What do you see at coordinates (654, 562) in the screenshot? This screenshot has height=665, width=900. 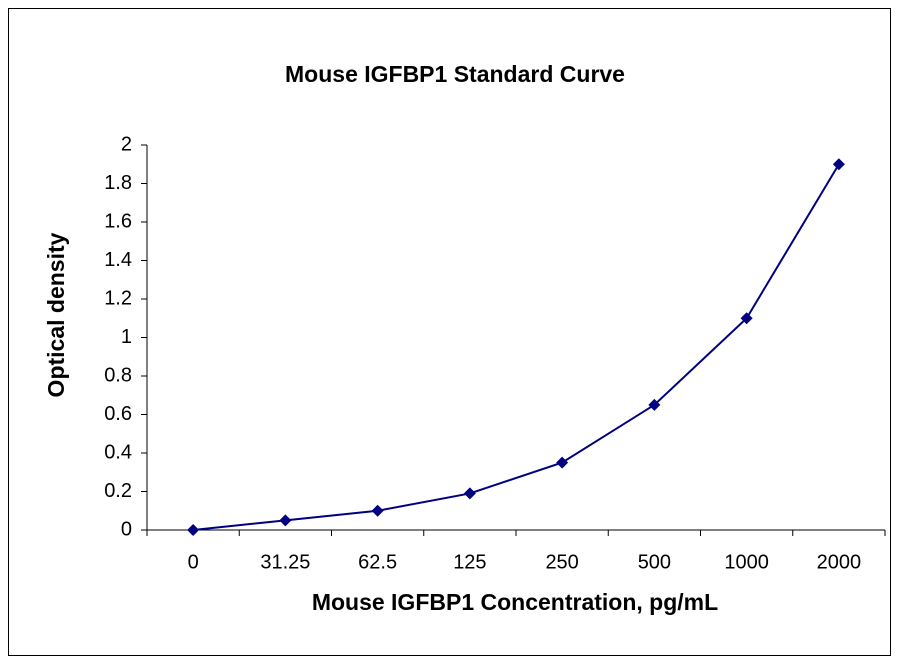 I see `x-tick-label: 500` at bounding box center [654, 562].